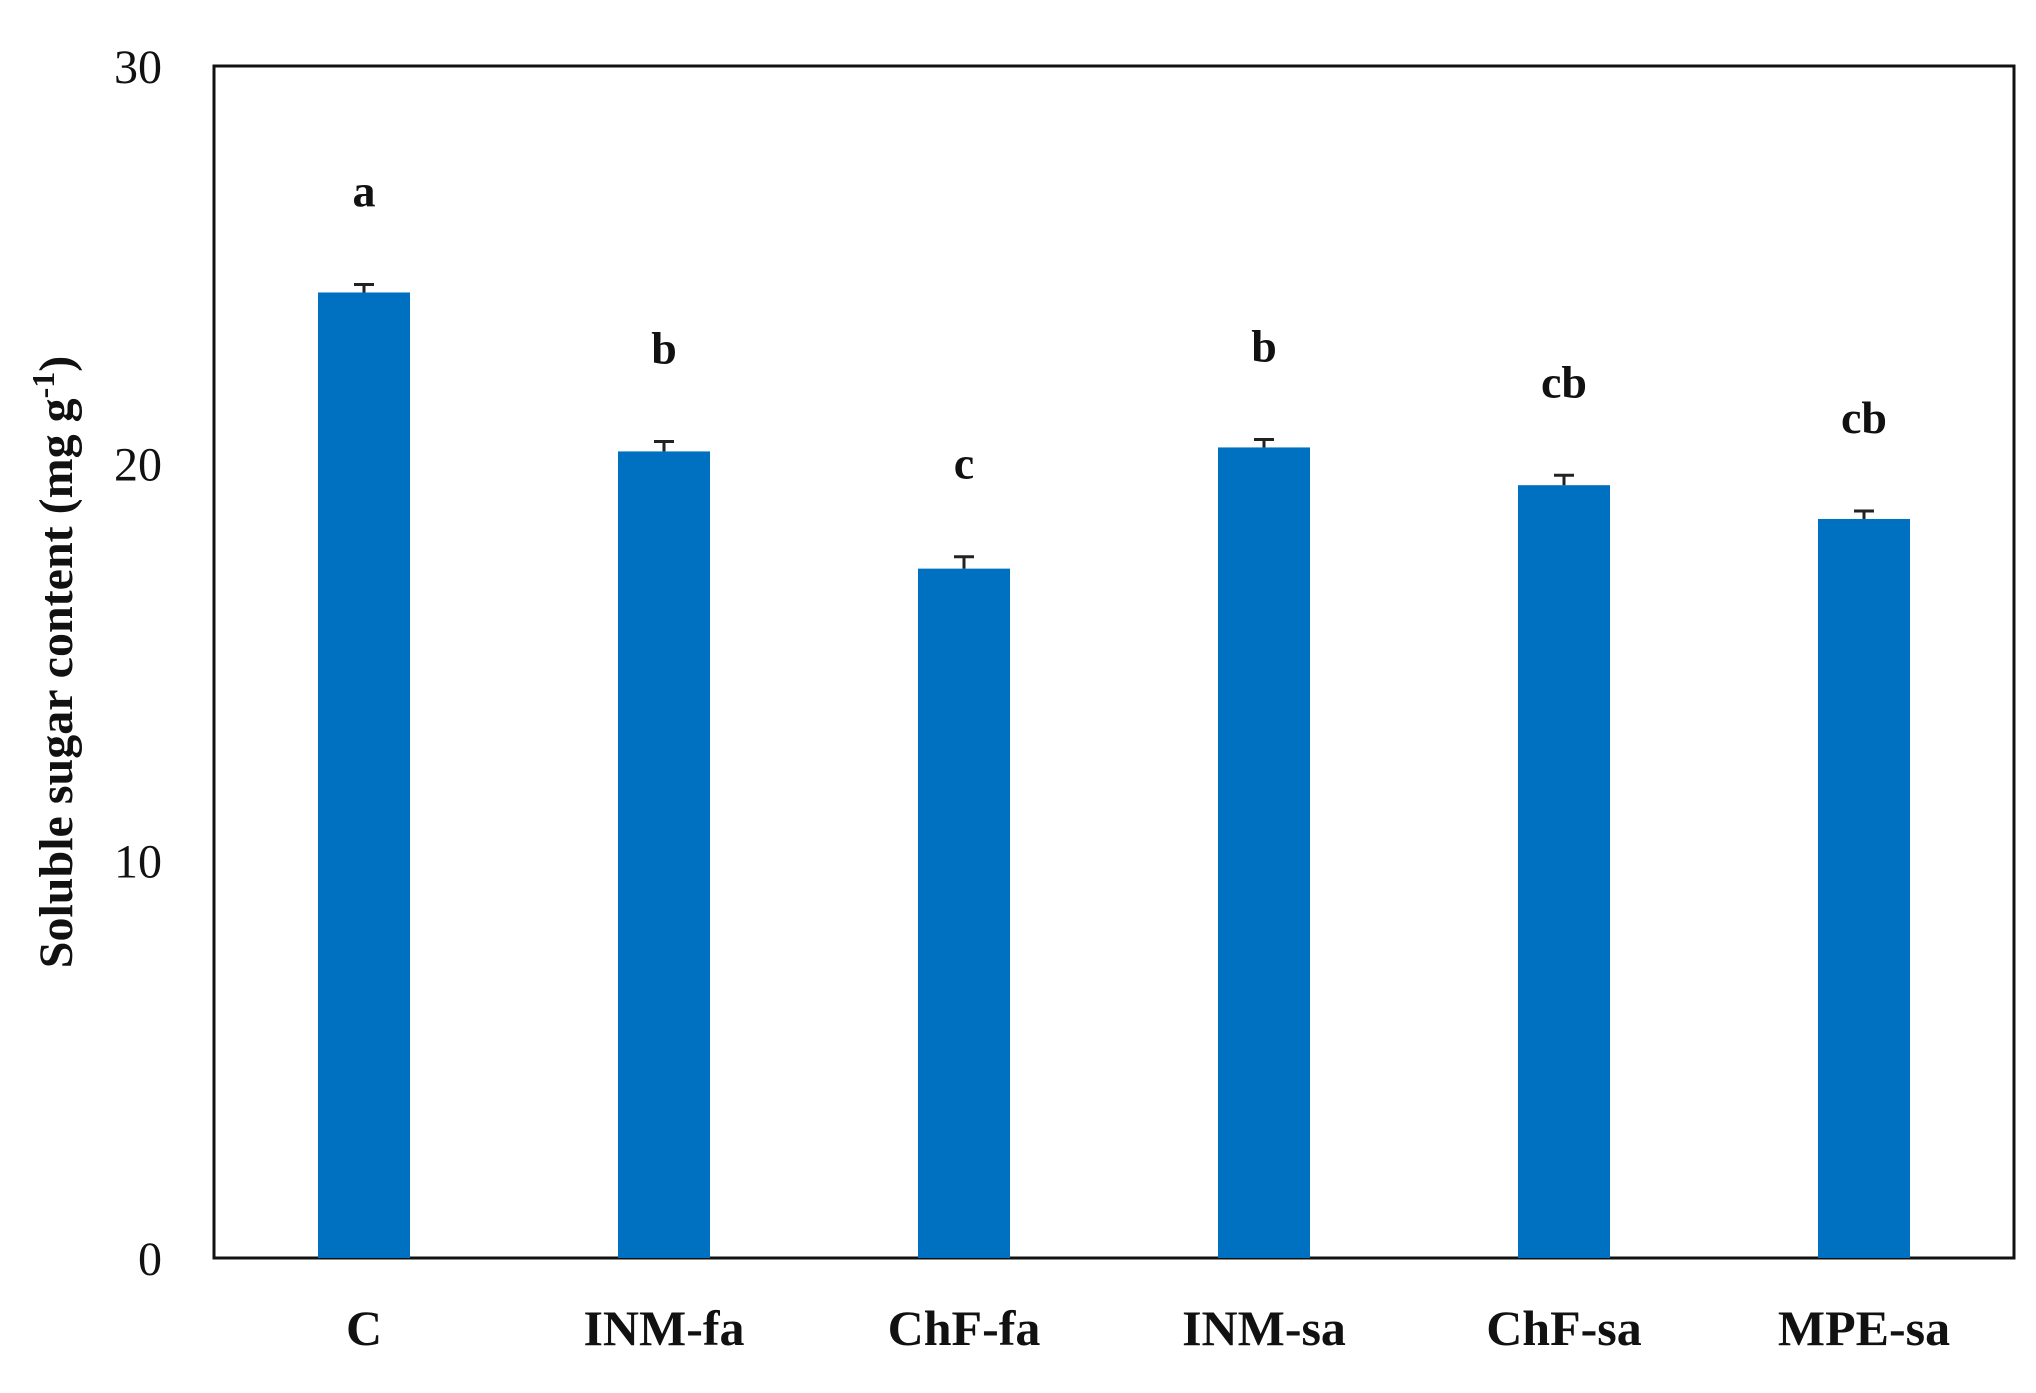 The width and height of the screenshot is (2036, 1393). What do you see at coordinates (364, 775) in the screenshot?
I see `bar-C` at bounding box center [364, 775].